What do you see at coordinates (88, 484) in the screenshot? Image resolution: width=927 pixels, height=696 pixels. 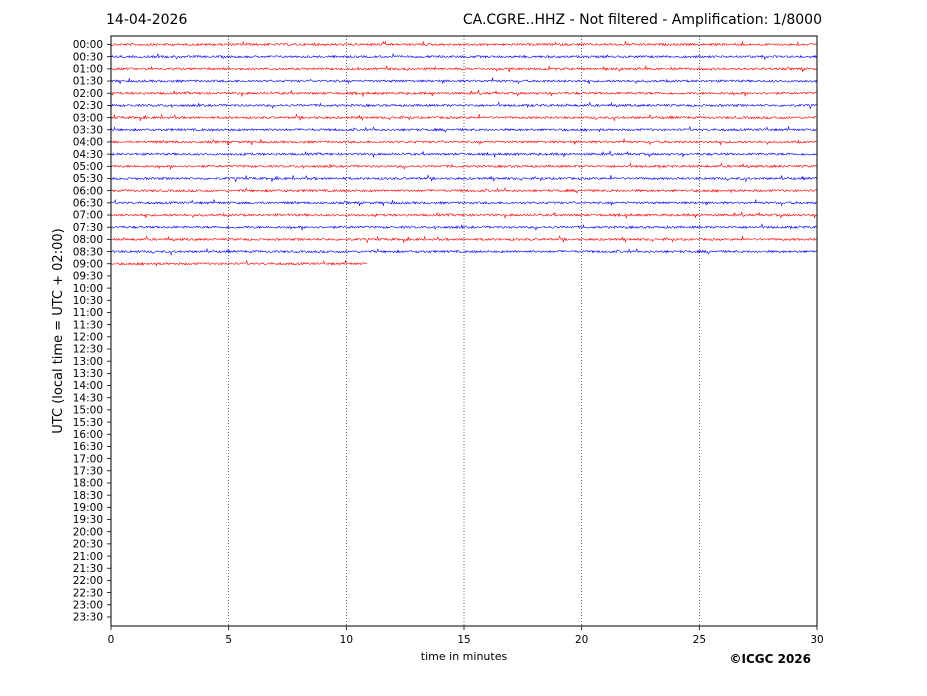 I see `y-tick-label: 18:00` at bounding box center [88, 484].